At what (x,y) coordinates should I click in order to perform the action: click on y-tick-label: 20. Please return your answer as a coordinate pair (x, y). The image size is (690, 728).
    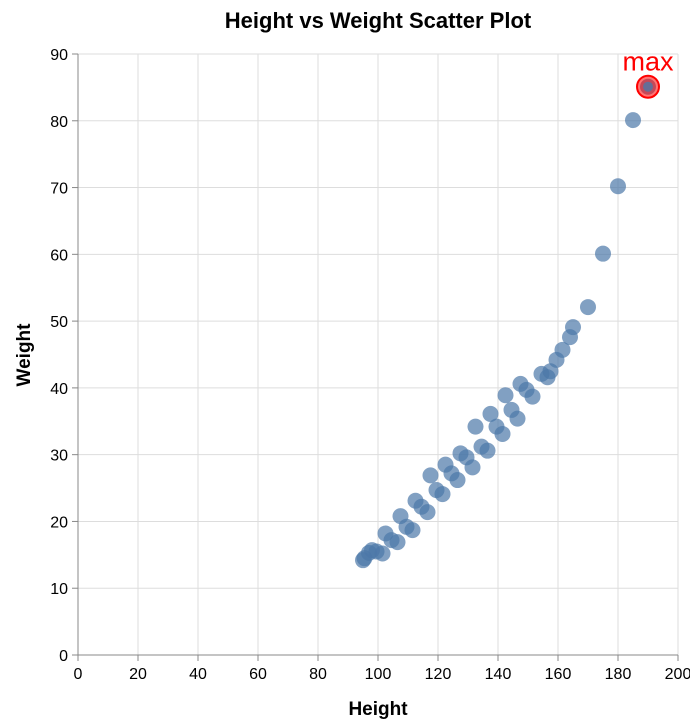
    Looking at the image, I should click on (59, 522).